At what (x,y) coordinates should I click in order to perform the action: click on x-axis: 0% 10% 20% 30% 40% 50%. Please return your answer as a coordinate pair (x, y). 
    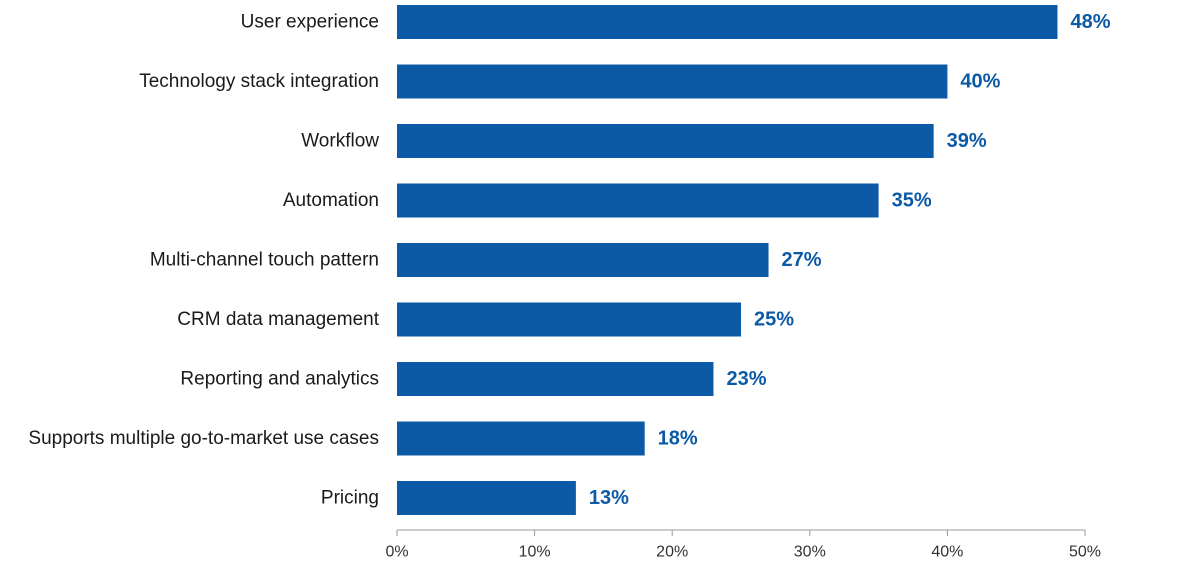
    Looking at the image, I should click on (743, 545).